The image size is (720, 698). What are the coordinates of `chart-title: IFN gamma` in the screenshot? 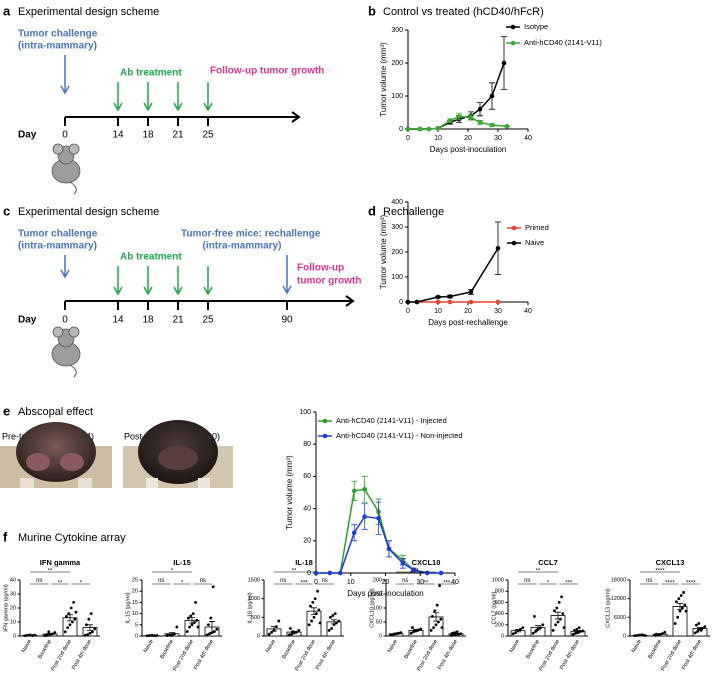 It's located at (60, 562).